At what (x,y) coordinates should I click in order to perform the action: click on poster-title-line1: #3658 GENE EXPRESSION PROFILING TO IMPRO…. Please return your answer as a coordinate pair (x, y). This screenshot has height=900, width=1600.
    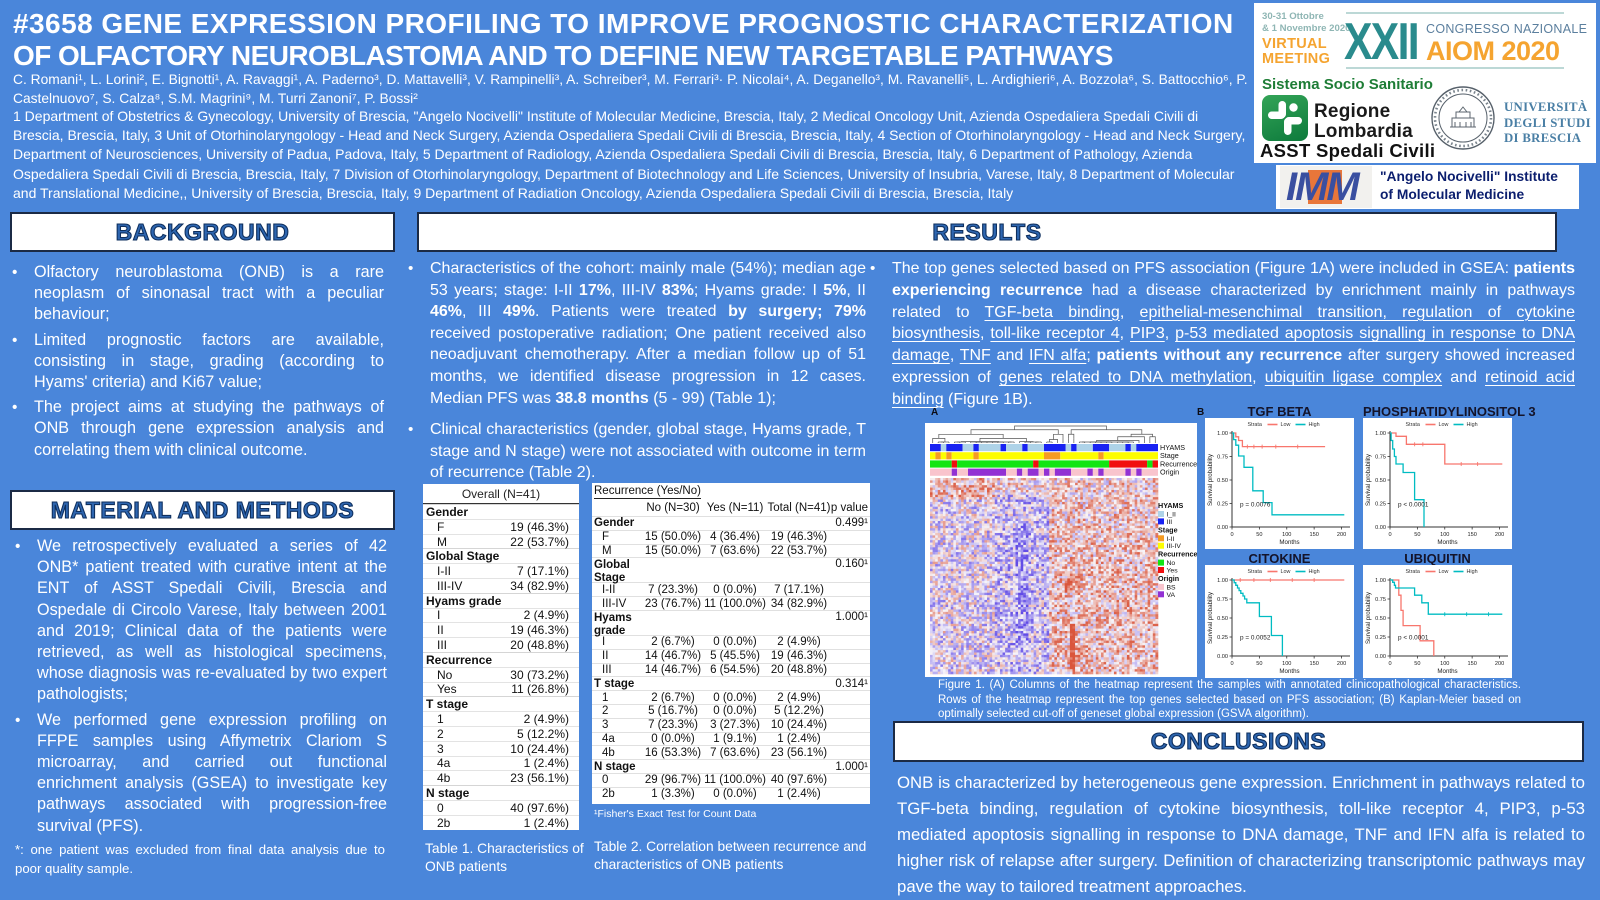
    Looking at the image, I should click on (623, 23).